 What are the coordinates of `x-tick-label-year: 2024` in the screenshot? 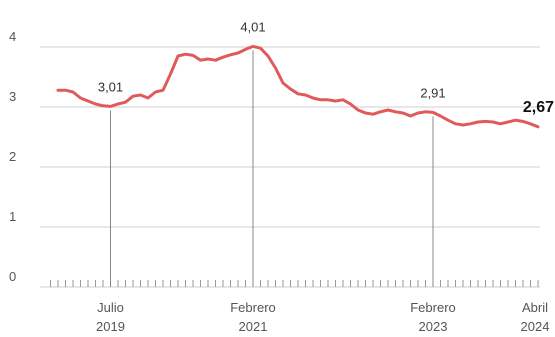 It's located at (535, 326).